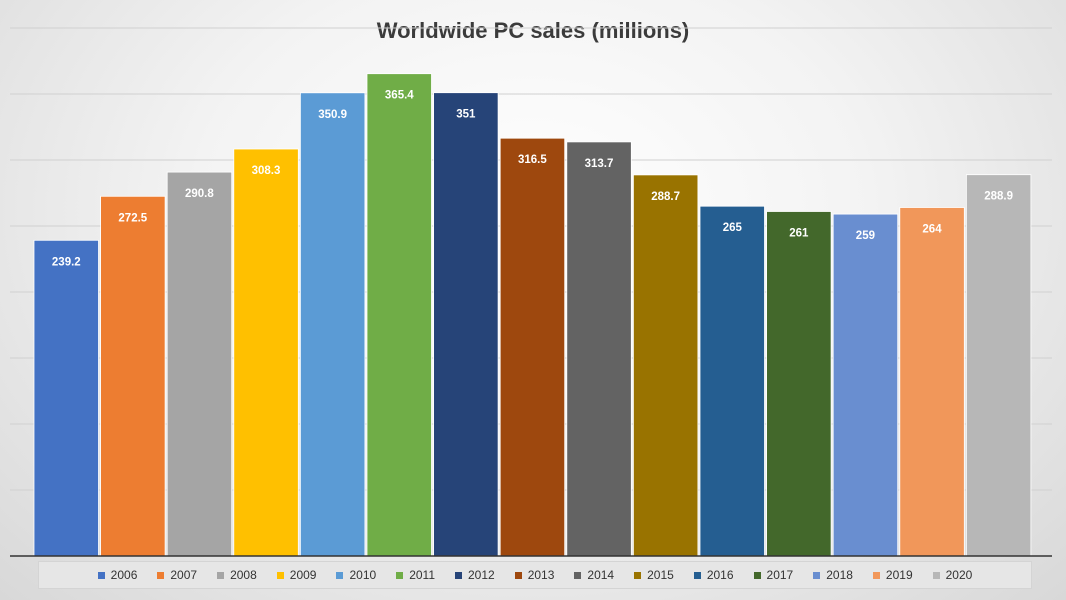 This screenshot has height=600, width=1066. What do you see at coordinates (660, 575) in the screenshot?
I see `legend-label: 2015` at bounding box center [660, 575].